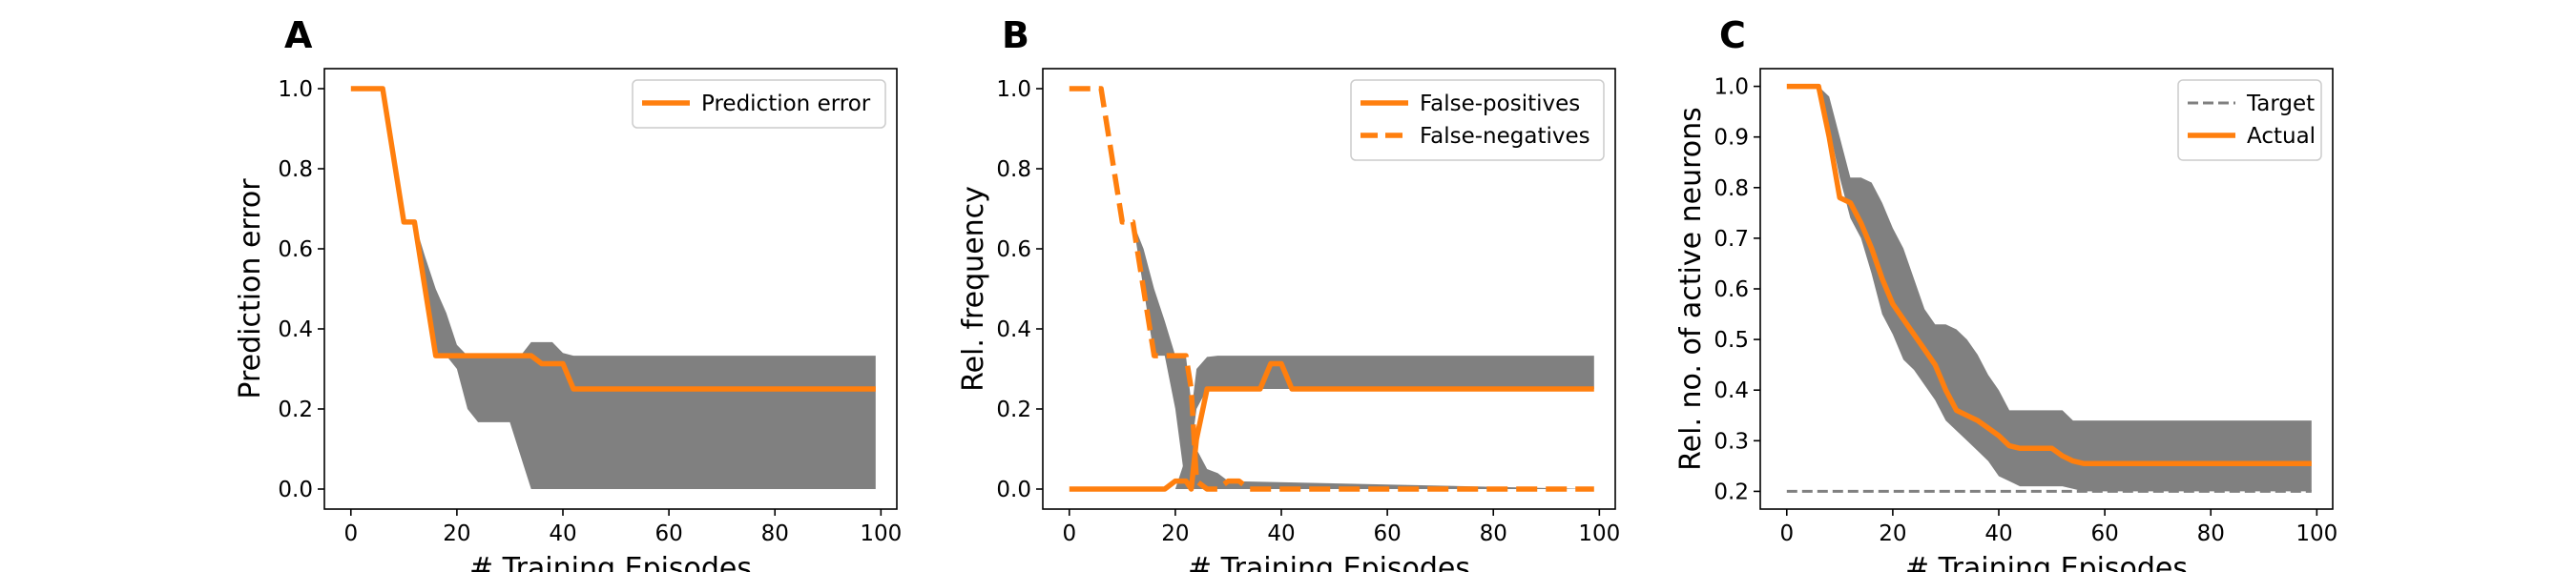 Image resolution: width=2576 pixels, height=572 pixels. I want to click on legend-label: False-negatives, so click(1505, 136).